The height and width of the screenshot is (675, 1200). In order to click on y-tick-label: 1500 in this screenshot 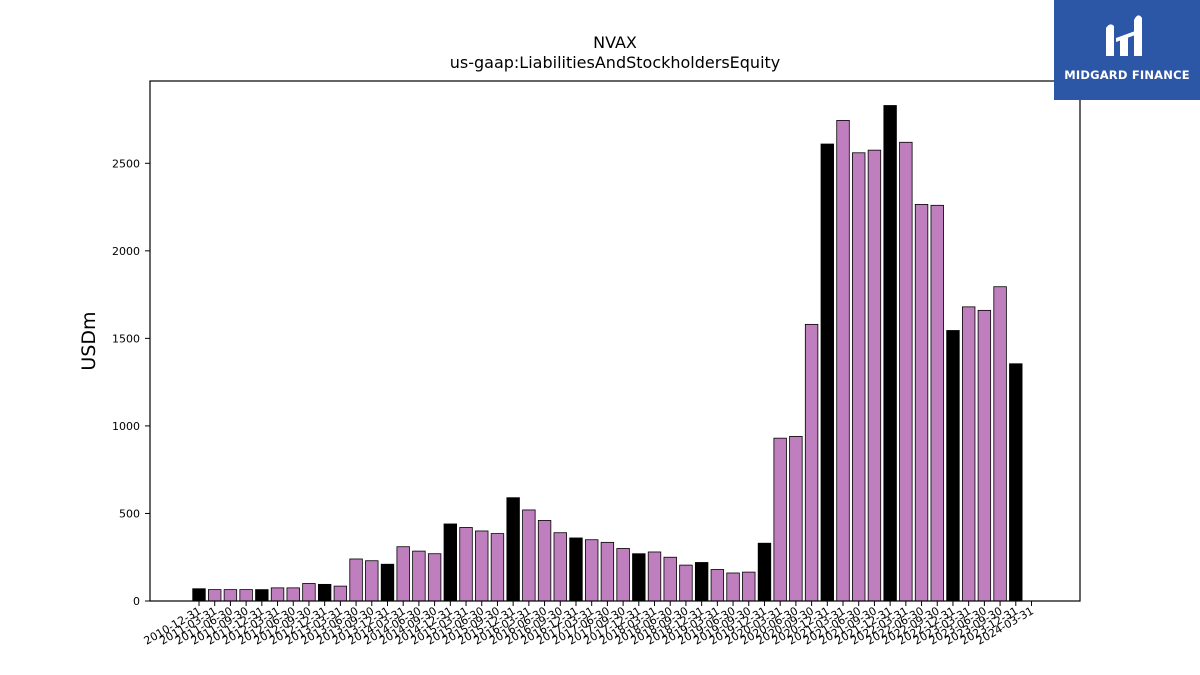, I will do `click(126, 338)`.